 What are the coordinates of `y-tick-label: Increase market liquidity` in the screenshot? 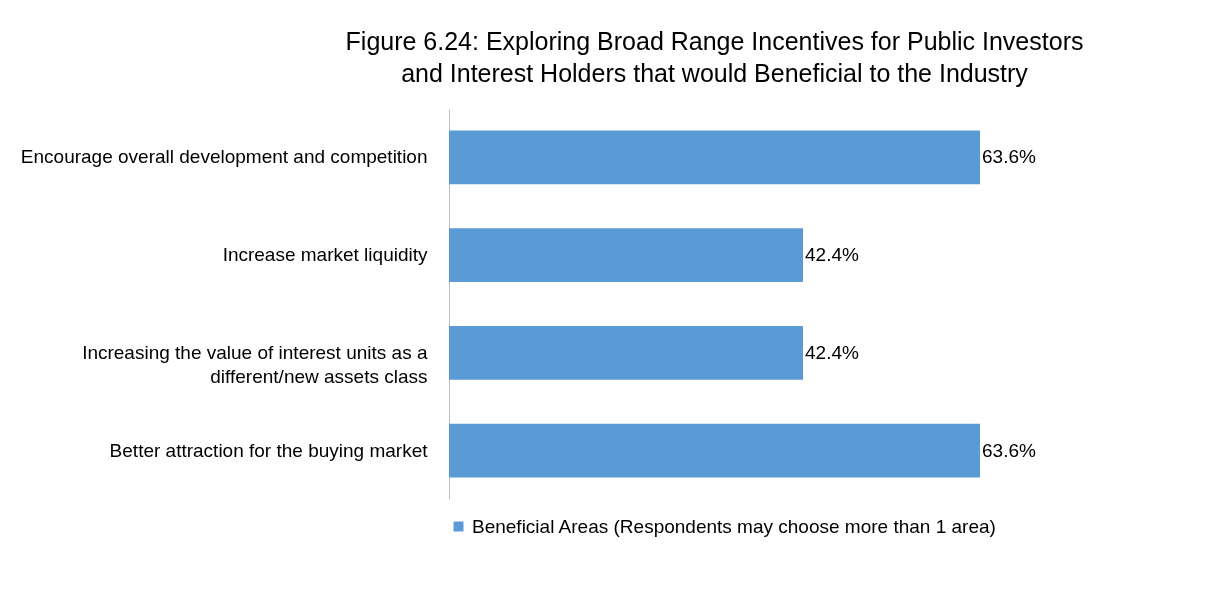 It's located at (325, 255).